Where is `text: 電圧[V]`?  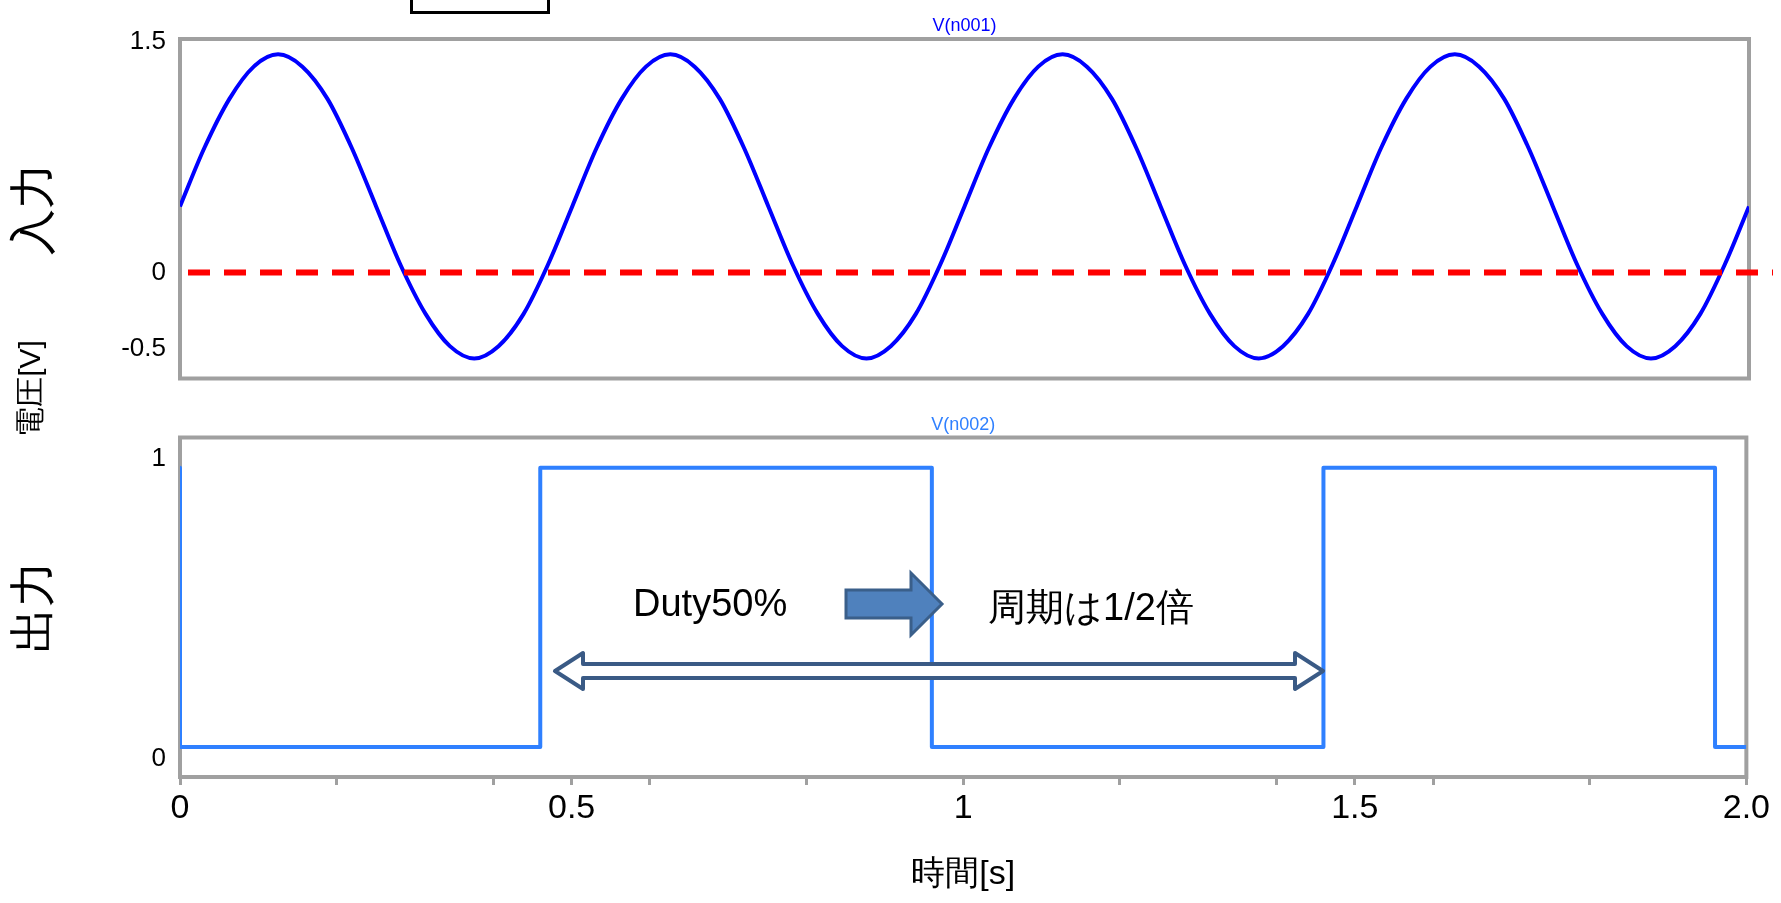
text: 電圧[V] is located at coordinates (29, 389).